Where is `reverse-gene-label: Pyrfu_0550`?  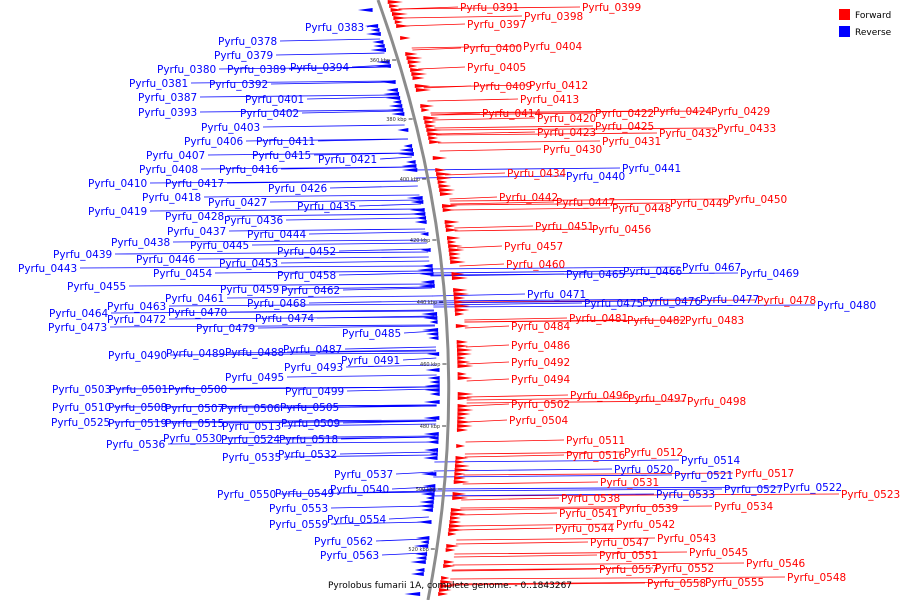 reverse-gene-label: Pyrfu_0550 is located at coordinates (246, 495).